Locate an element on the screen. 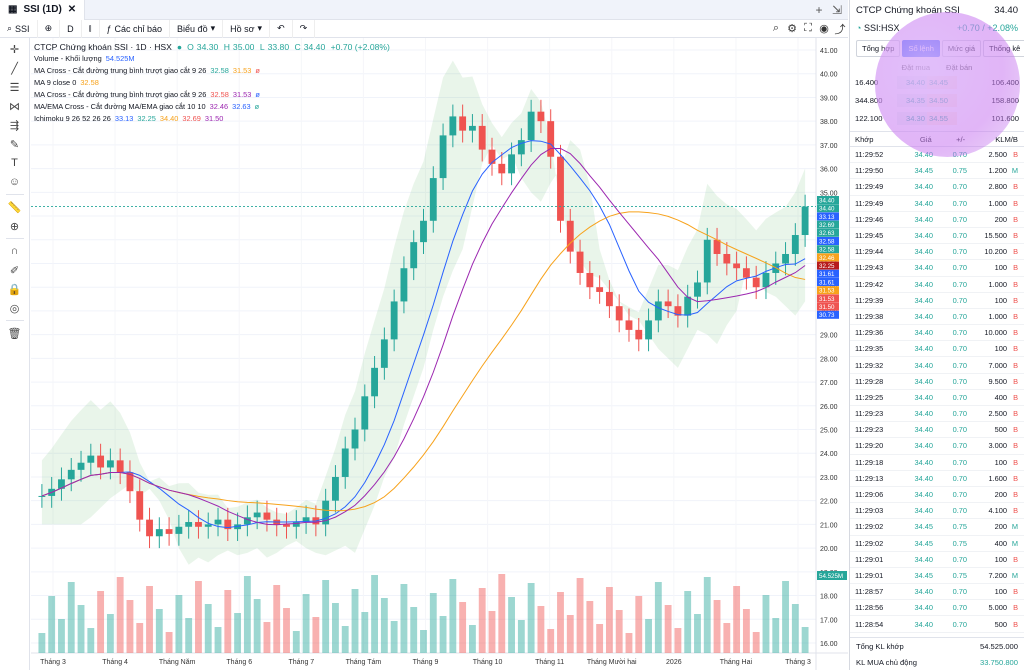 This screenshot has height=670, width=1024. trade-cell: 11:29:45 is located at coordinates (869, 236).